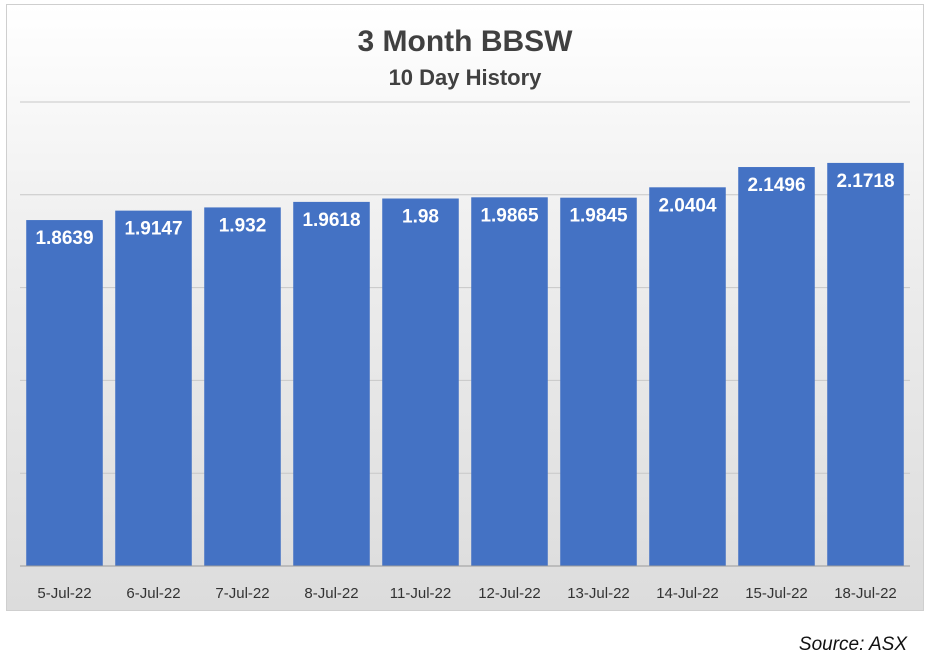 The width and height of the screenshot is (933, 665). What do you see at coordinates (776, 593) in the screenshot?
I see `x-tick-label: 15-Jul-22` at bounding box center [776, 593].